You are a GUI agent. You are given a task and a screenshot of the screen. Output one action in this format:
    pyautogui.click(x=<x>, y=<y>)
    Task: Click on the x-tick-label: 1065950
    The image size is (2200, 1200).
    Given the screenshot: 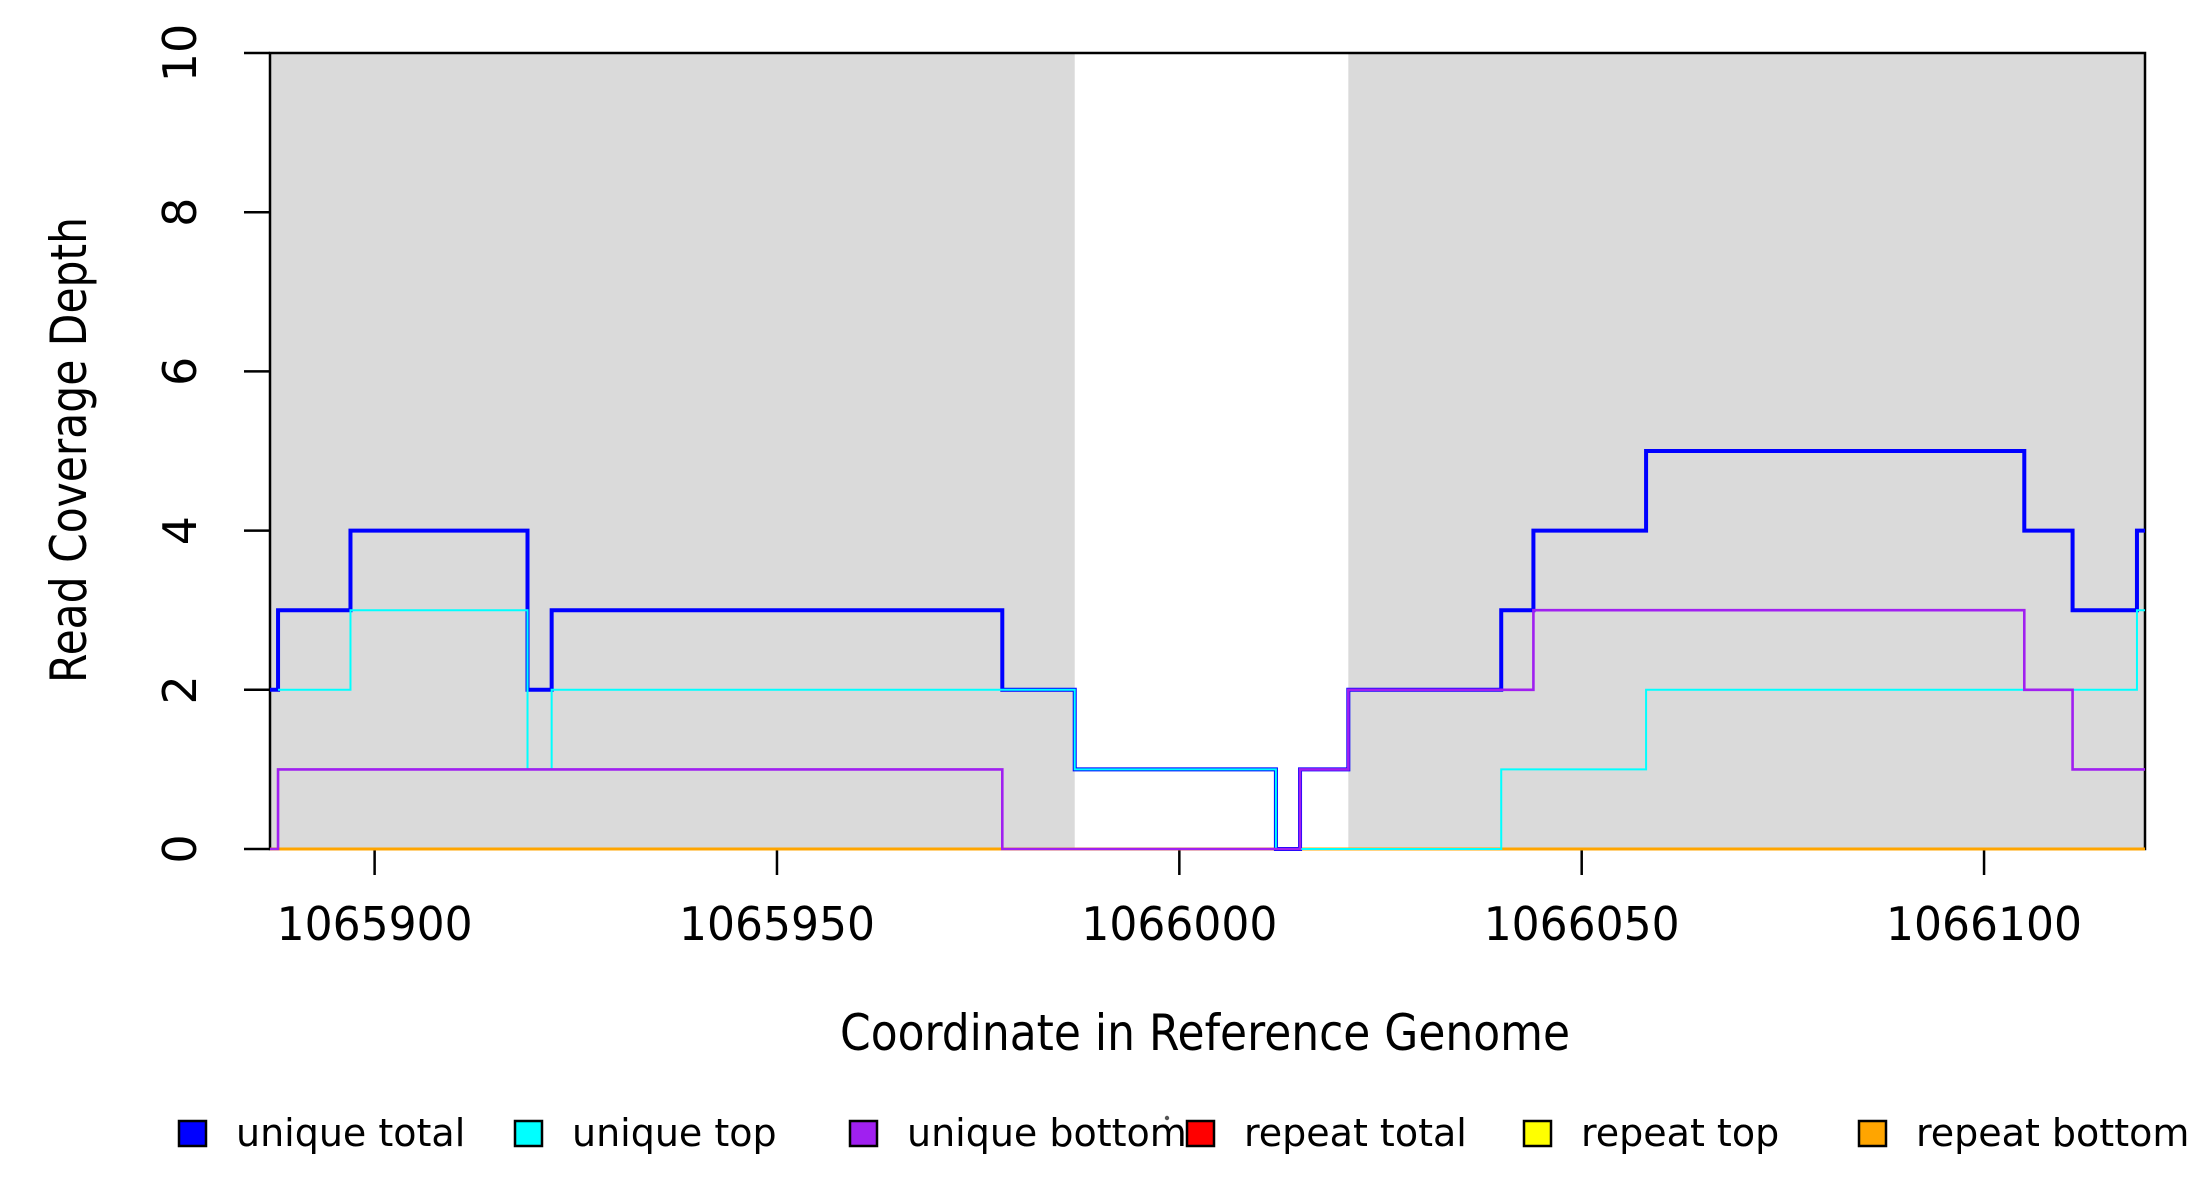 What is the action you would take?
    pyautogui.click(x=777, y=924)
    